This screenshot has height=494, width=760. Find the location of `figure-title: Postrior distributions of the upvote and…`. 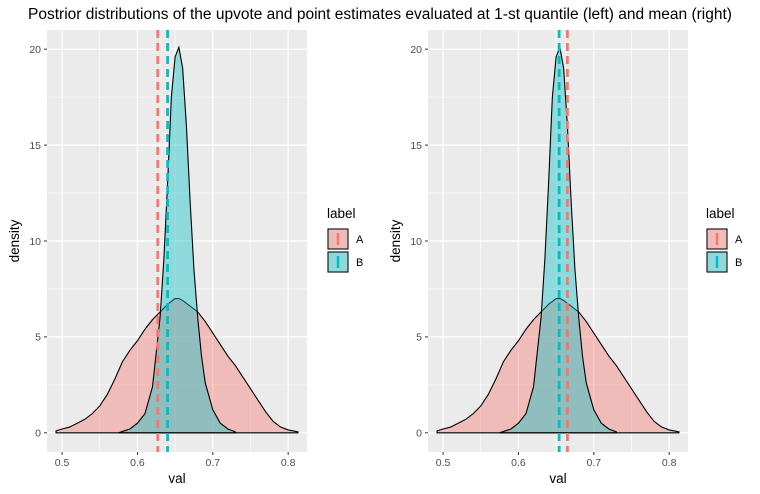

figure-title: Postrior distributions of the upvote and… is located at coordinates (380, 14).